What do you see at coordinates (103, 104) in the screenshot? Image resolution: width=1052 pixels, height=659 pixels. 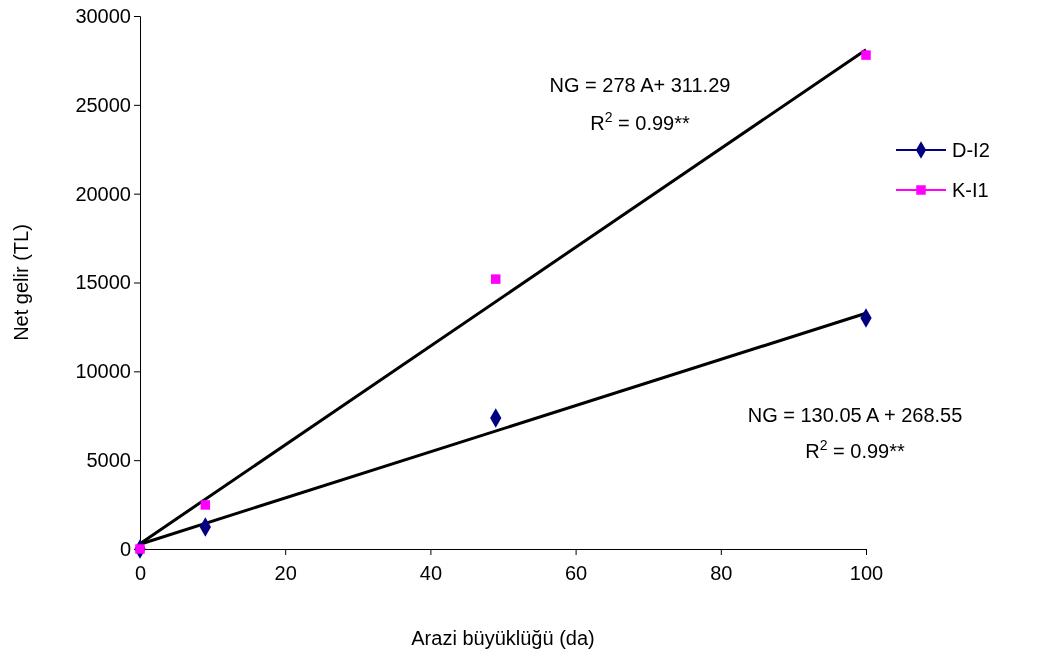 I see `y-tick-label: 25000` at bounding box center [103, 104].